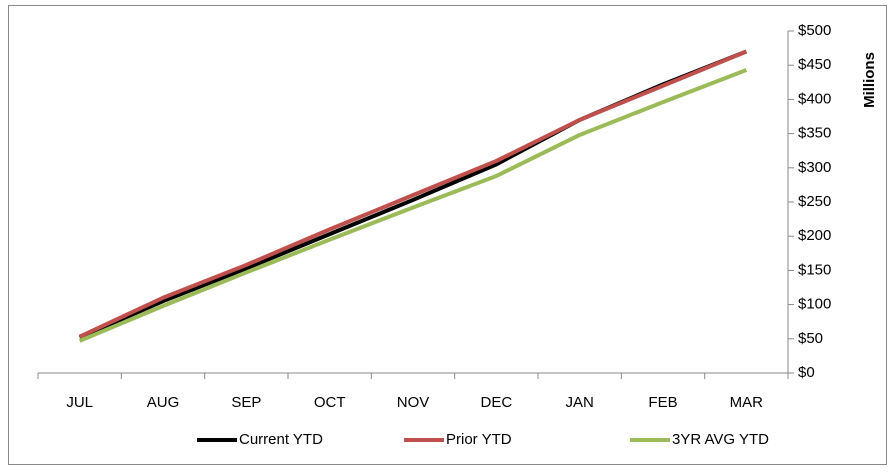 The height and width of the screenshot is (475, 896). Describe the element at coordinates (814, 269) in the screenshot. I see `y-tick-label: $150` at that location.